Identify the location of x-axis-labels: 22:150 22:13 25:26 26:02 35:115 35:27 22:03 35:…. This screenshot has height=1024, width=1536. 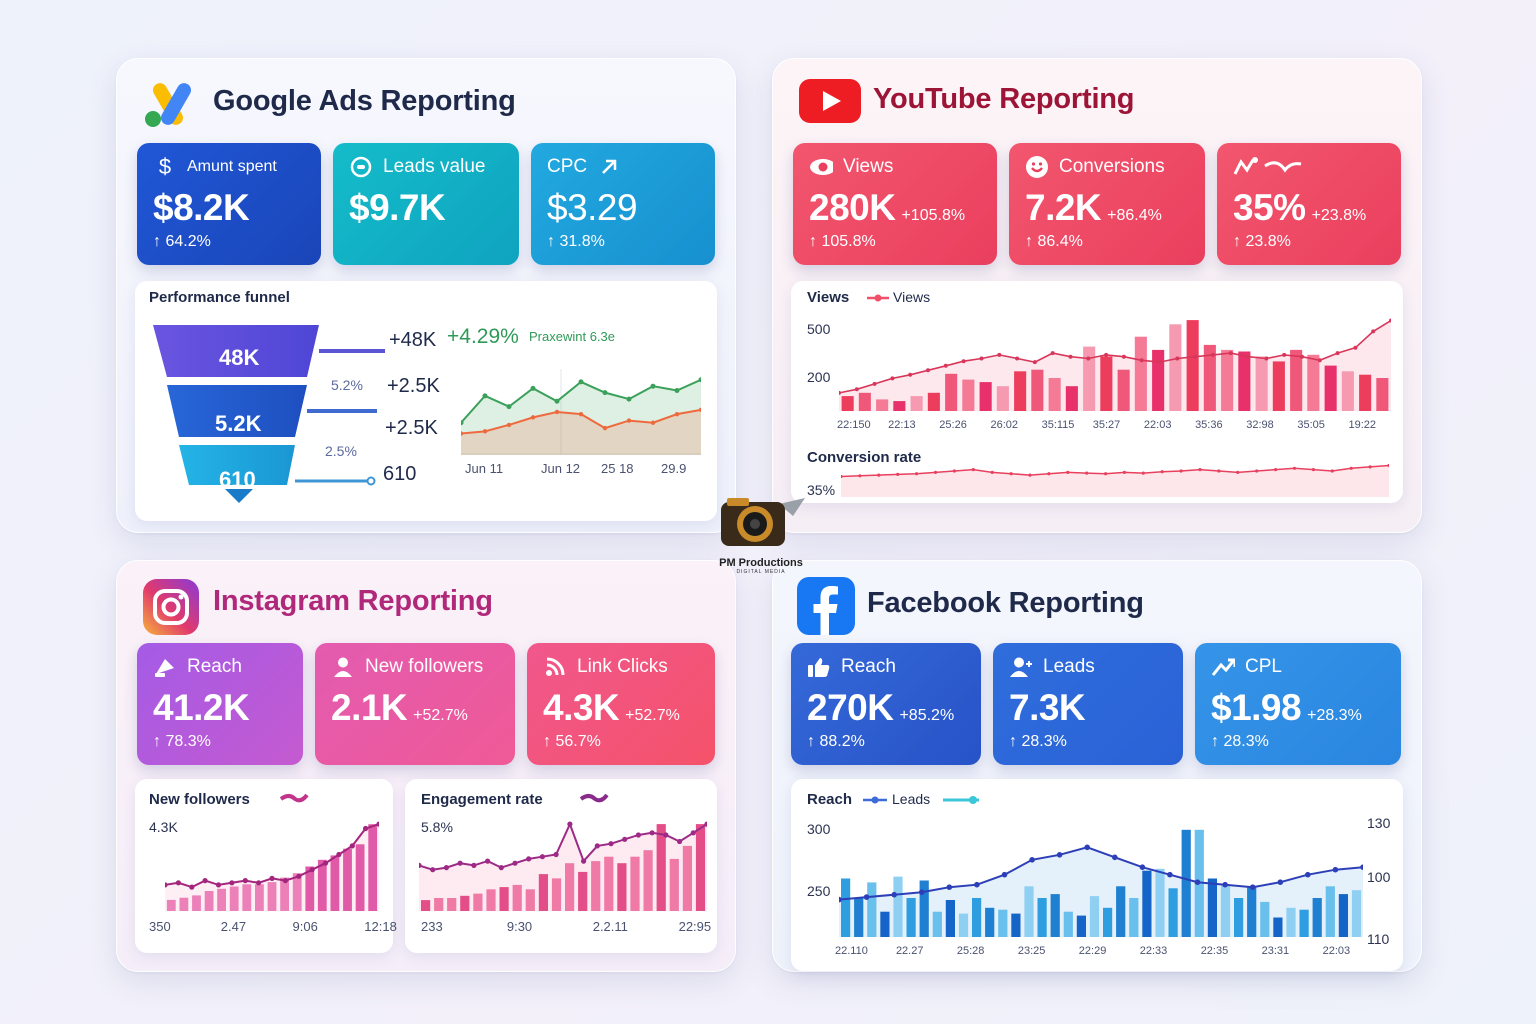
(1115, 427).